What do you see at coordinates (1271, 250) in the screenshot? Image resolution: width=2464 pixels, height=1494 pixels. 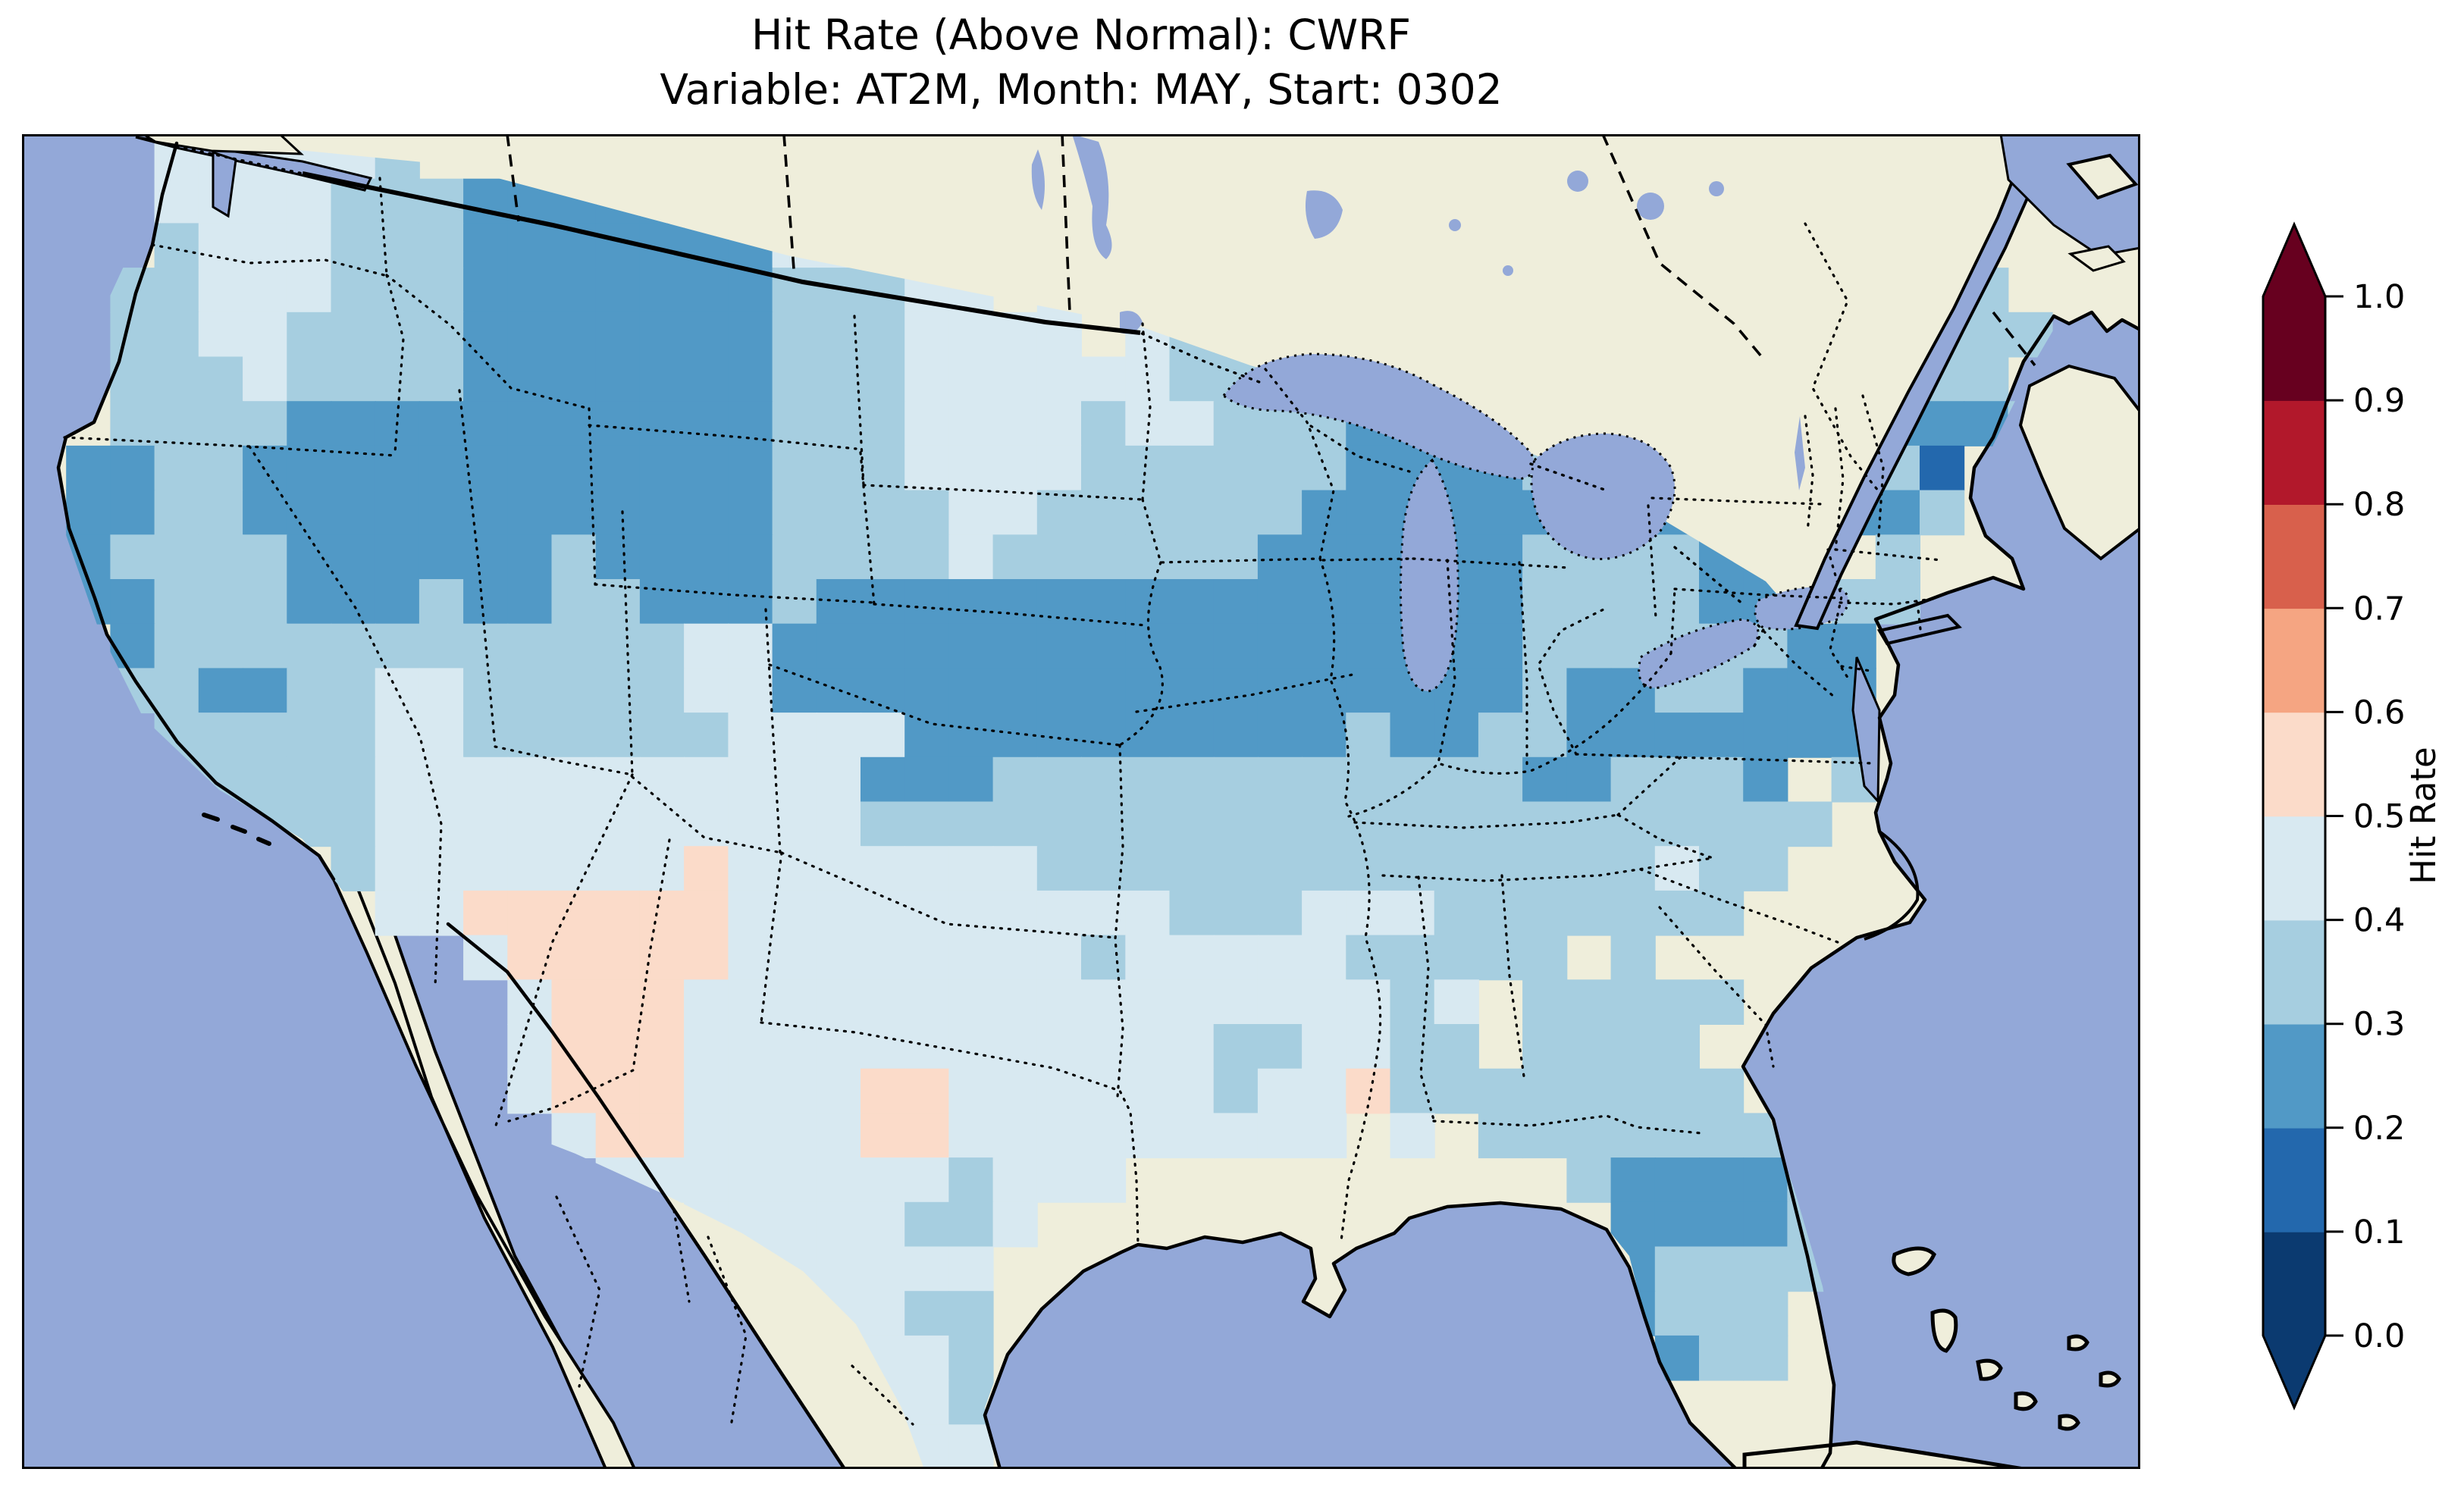 I see `canada-province-borders` at bounding box center [1271, 250].